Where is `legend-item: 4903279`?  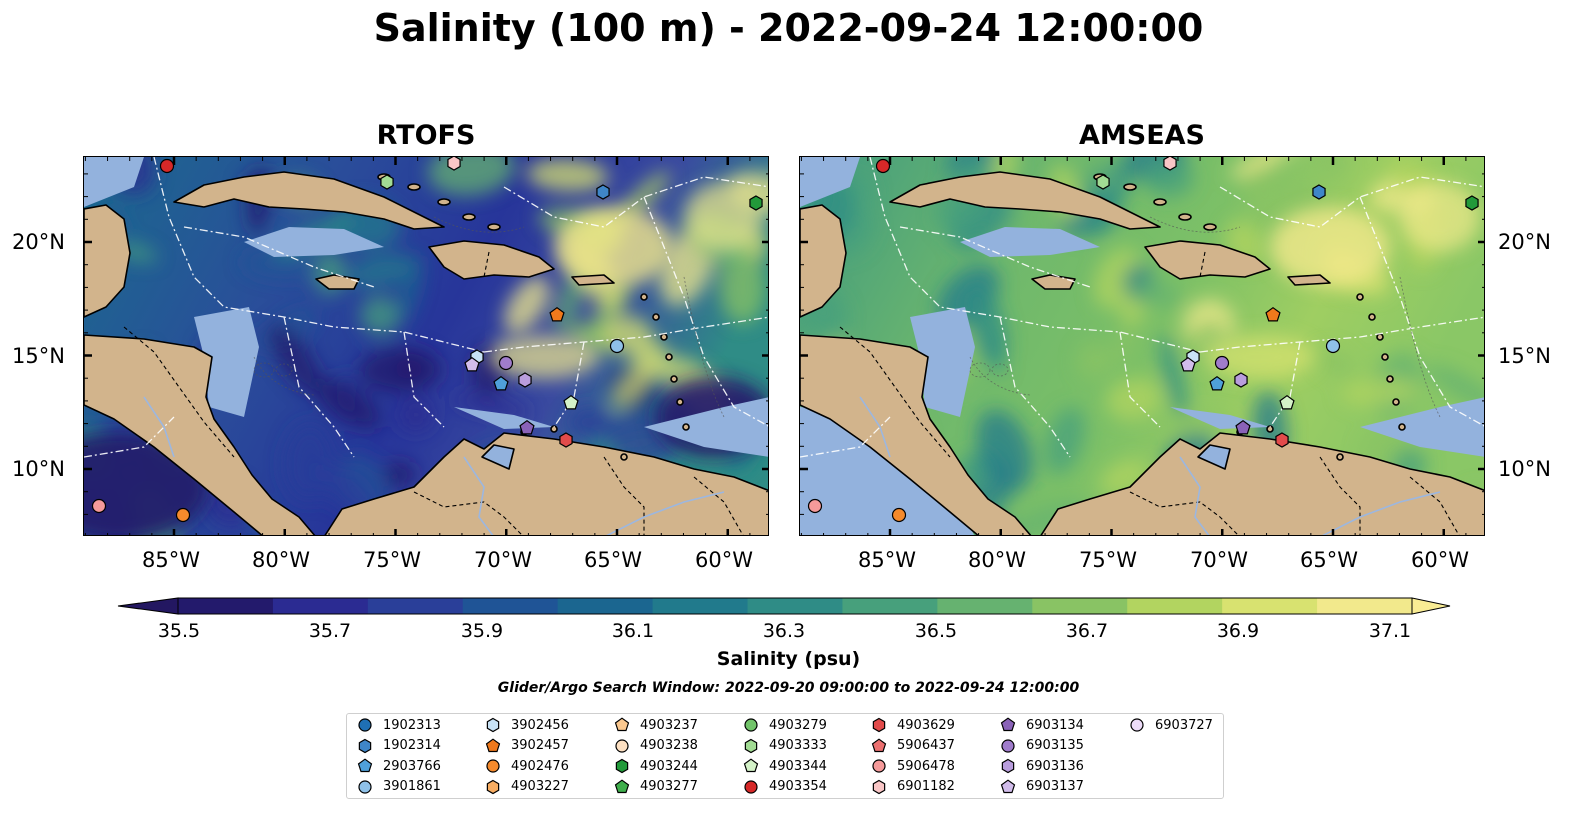
legend-item: 4903279 is located at coordinates (785, 725).